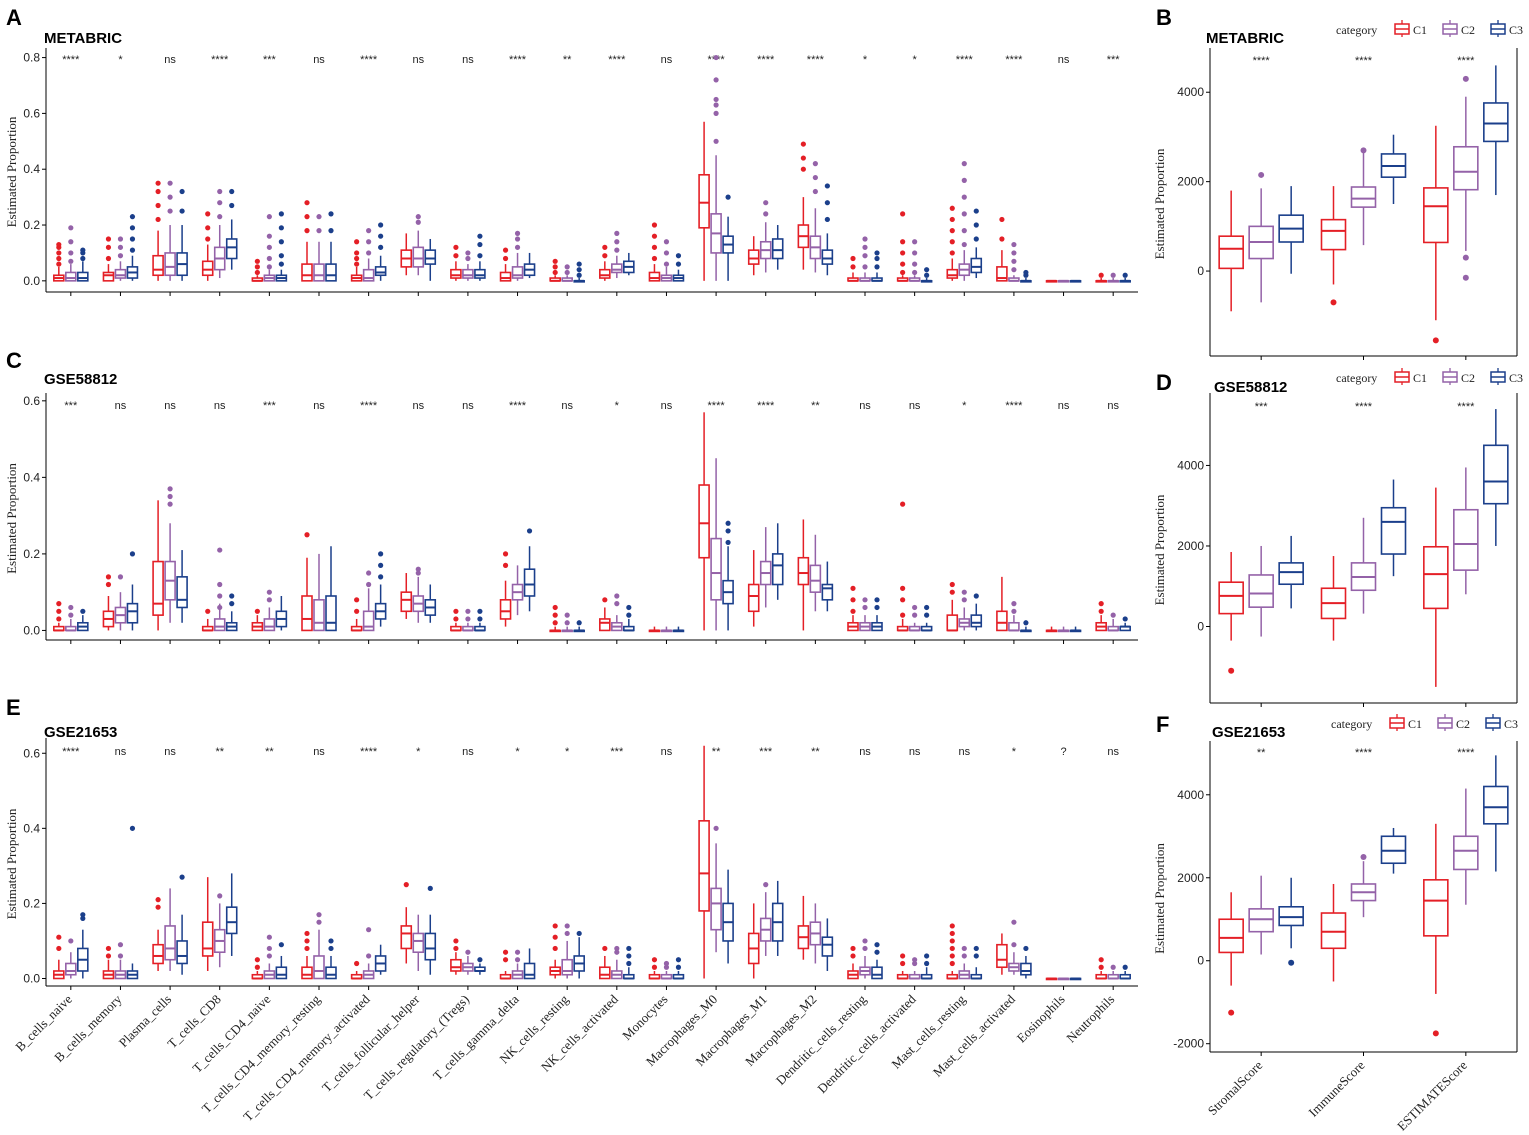 The width and height of the screenshot is (1529, 1135). I want to click on x-category-label: ImmuneScore, so click(1336, 1088).